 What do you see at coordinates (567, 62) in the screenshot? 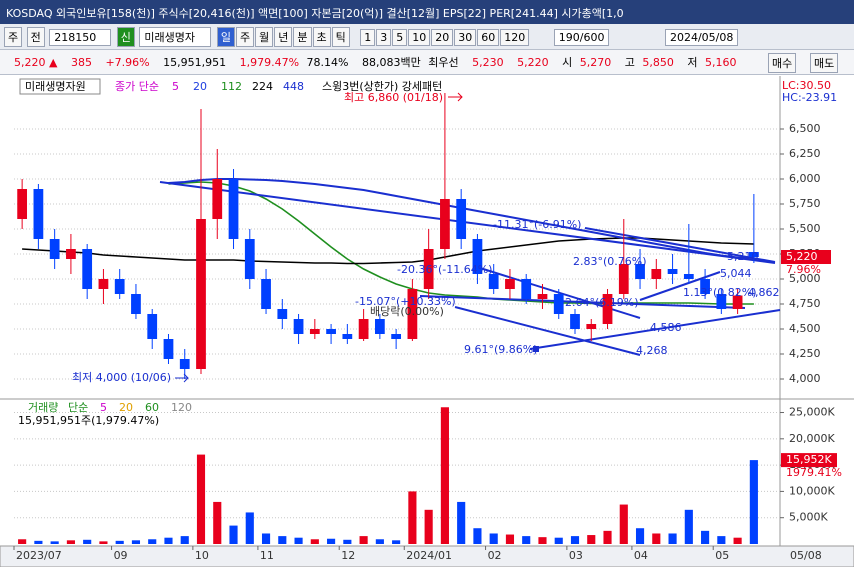
I see `open-label: 시` at bounding box center [567, 62].